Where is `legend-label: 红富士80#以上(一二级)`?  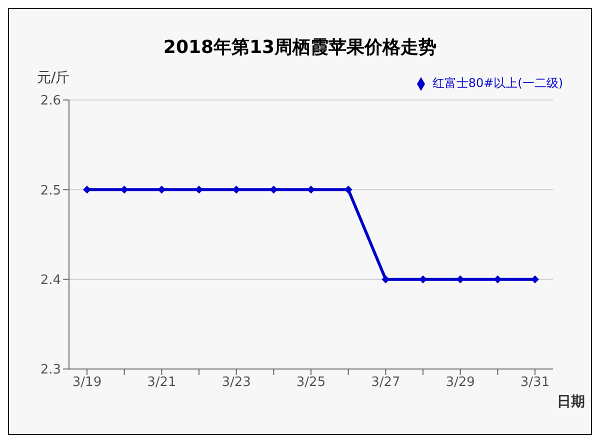 legend-label: 红富士80#以上(一二级) is located at coordinates (497, 83).